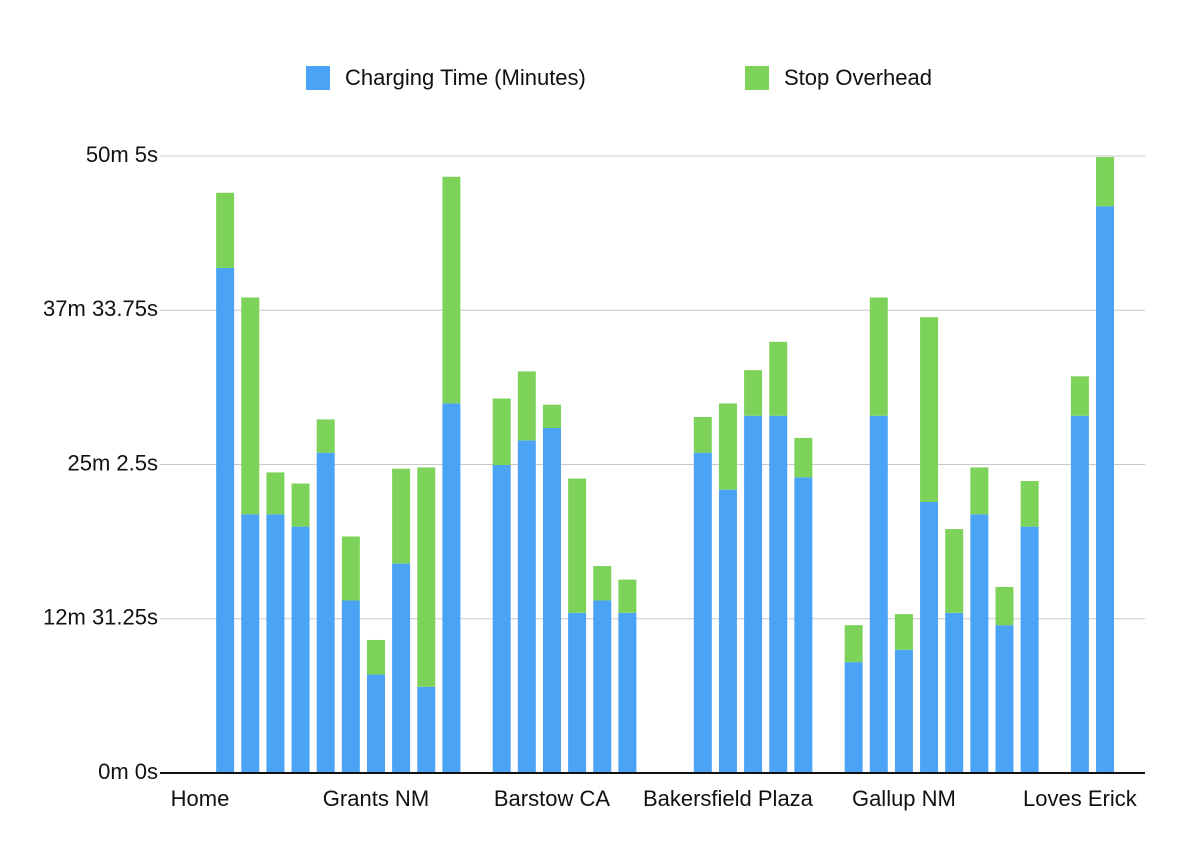  I want to click on x-tick-label: Bakersfield Plaza, so click(728, 798).